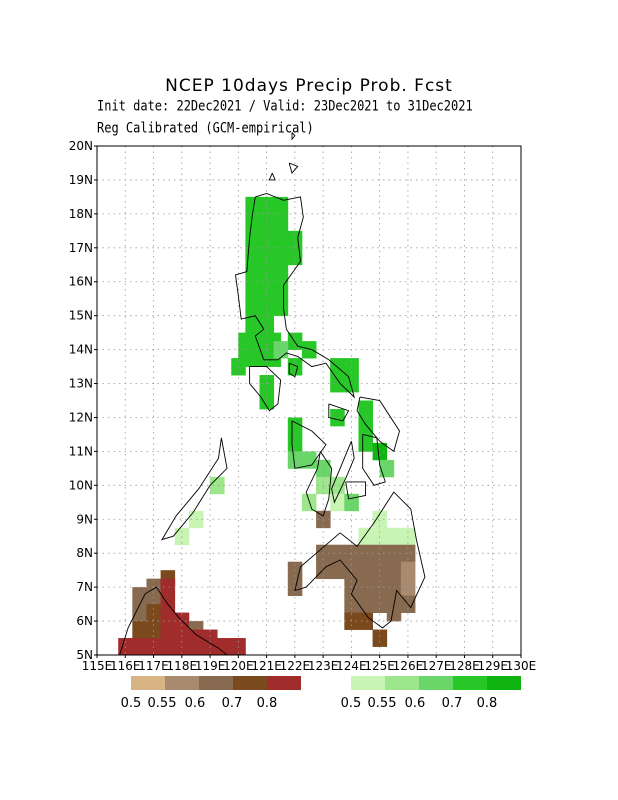  Describe the element at coordinates (153, 666) in the screenshot. I see `longitude-label: 117E` at that location.